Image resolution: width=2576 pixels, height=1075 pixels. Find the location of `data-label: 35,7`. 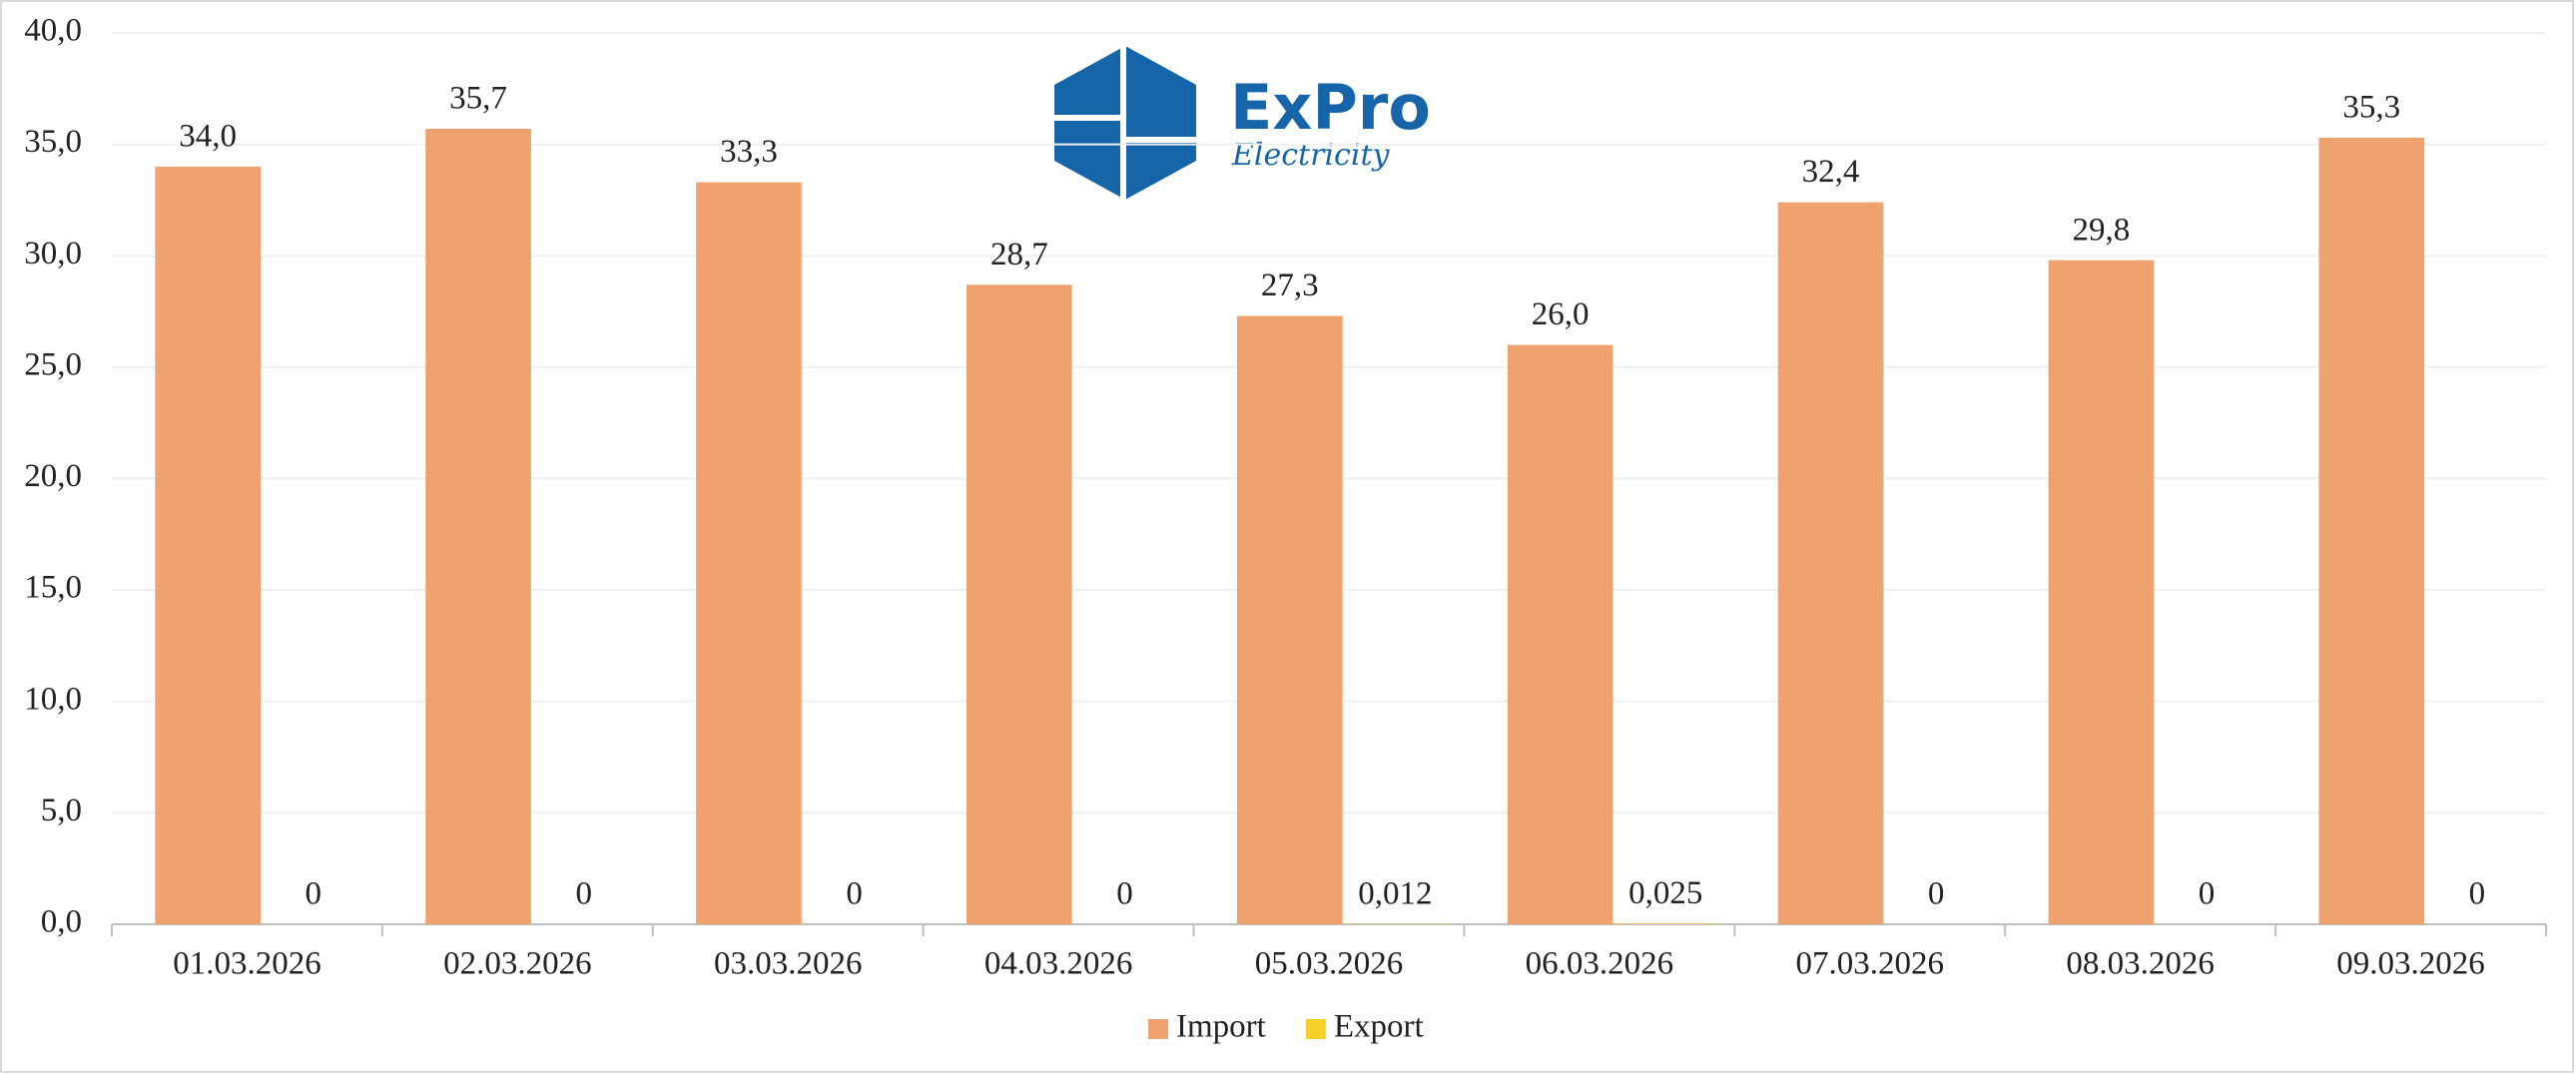

data-label: 35,7 is located at coordinates (478, 99).